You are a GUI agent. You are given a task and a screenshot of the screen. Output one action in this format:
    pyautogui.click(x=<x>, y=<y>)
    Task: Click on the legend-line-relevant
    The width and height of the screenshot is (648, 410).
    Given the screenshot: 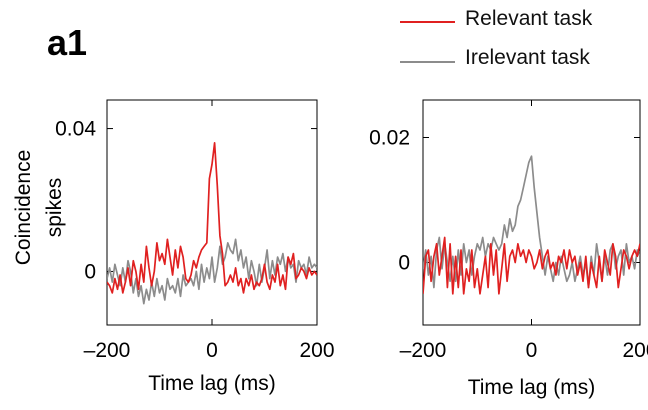 What is the action you would take?
    pyautogui.click(x=427, y=22)
    